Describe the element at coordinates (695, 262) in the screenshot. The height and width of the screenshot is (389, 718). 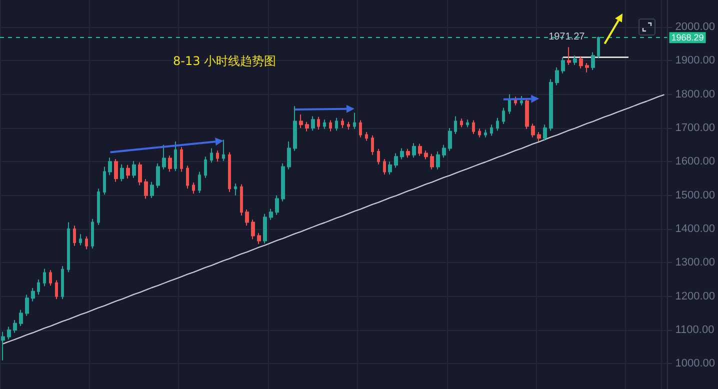
I see `y-tick-label: 1300.00` at that location.